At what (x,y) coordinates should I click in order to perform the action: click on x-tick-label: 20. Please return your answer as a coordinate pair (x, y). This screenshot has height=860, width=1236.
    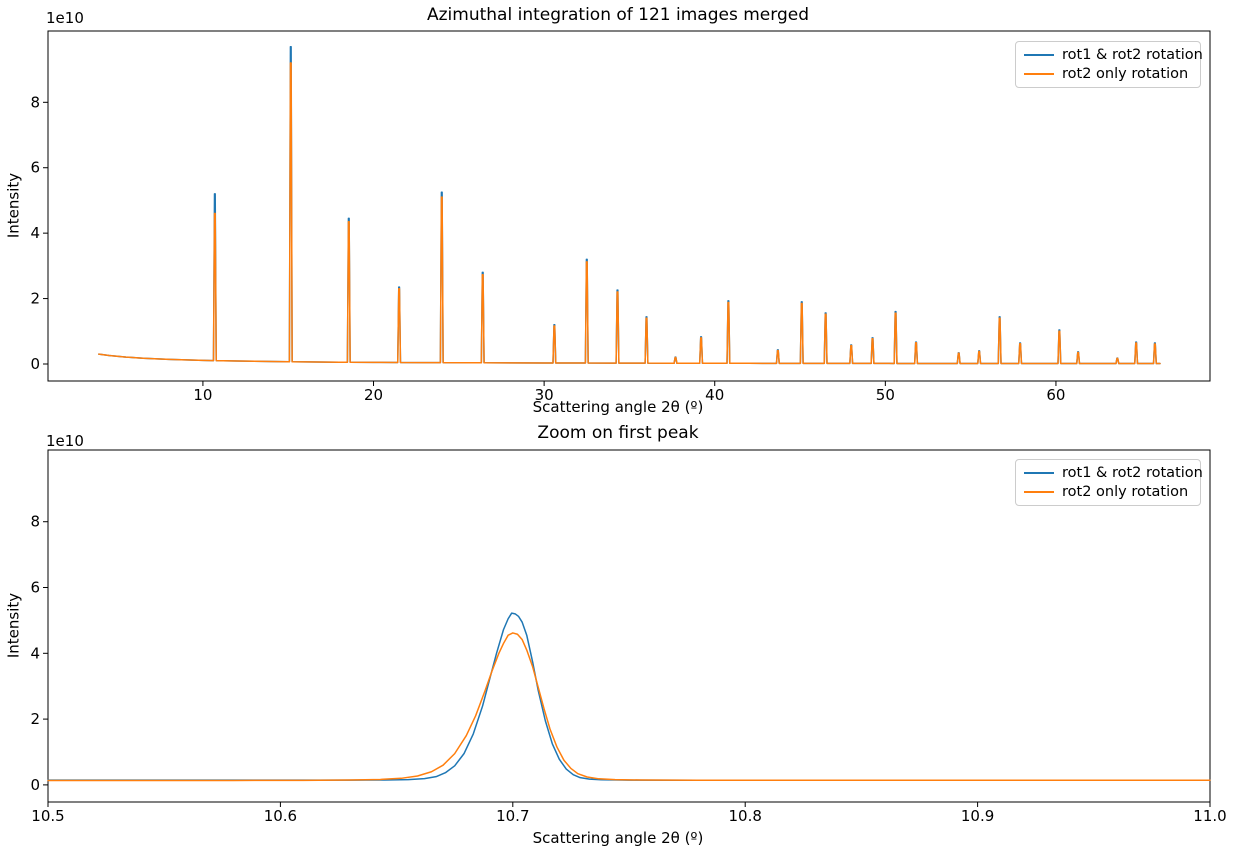
    Looking at the image, I should click on (373, 395).